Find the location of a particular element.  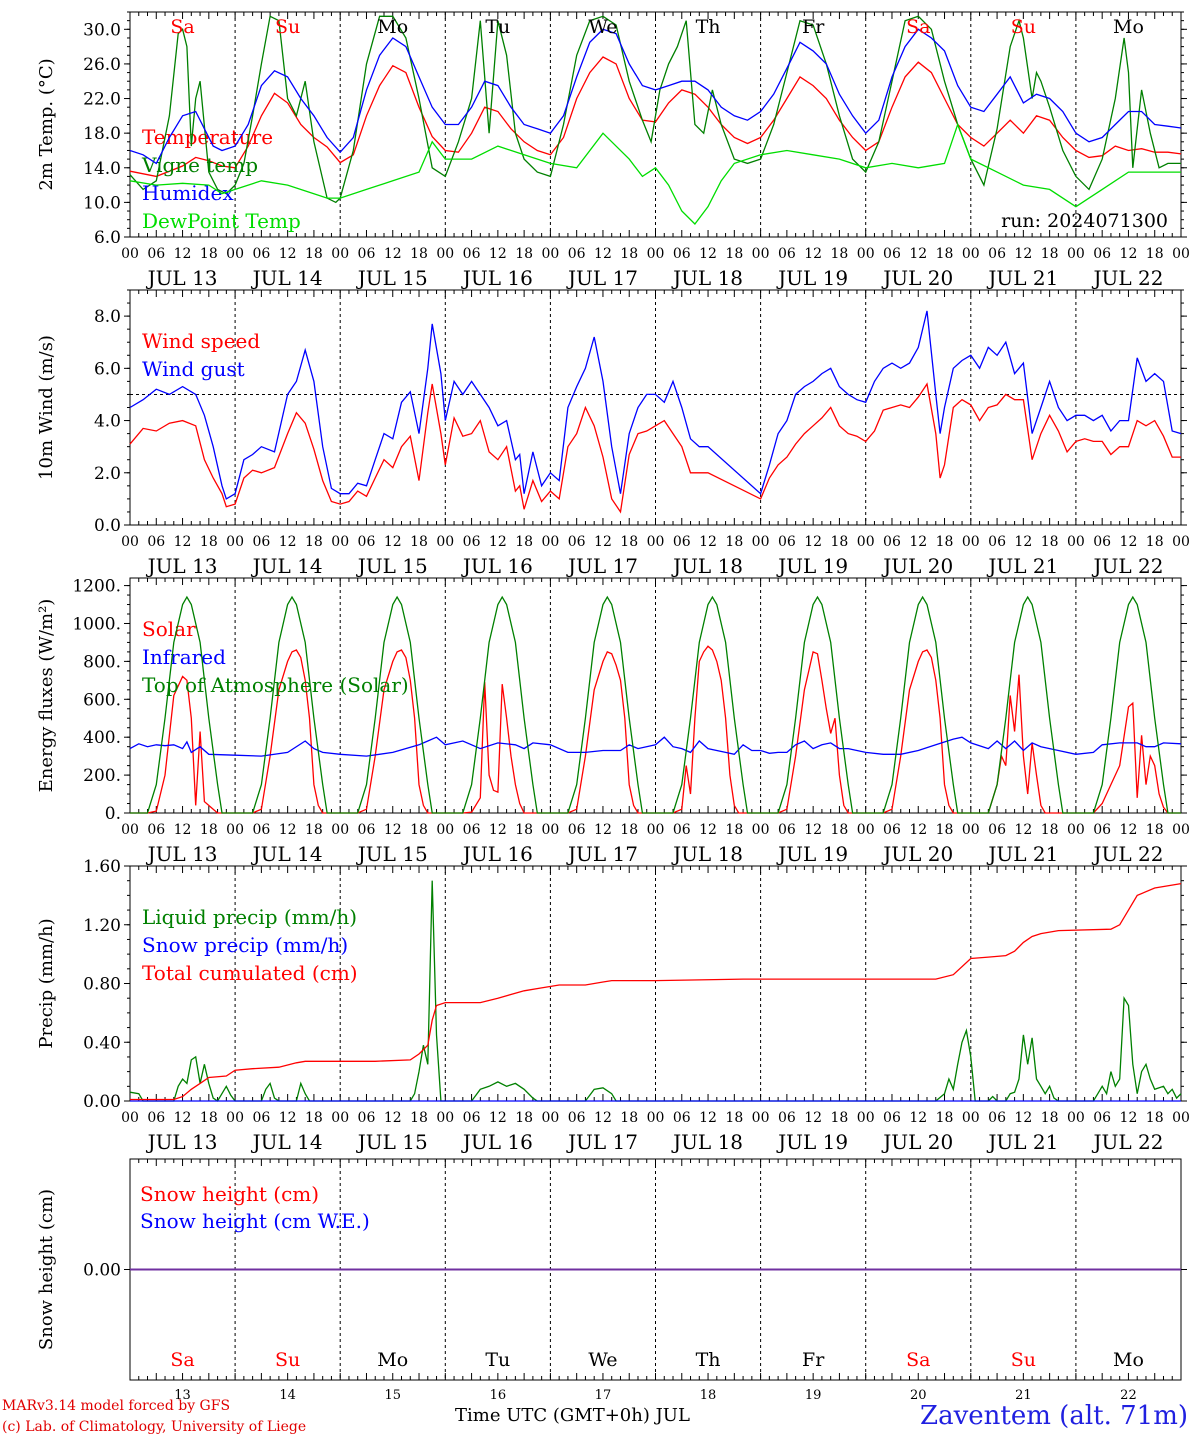

panel1-legend-item: DewPoint Temp is located at coordinates (221, 221).